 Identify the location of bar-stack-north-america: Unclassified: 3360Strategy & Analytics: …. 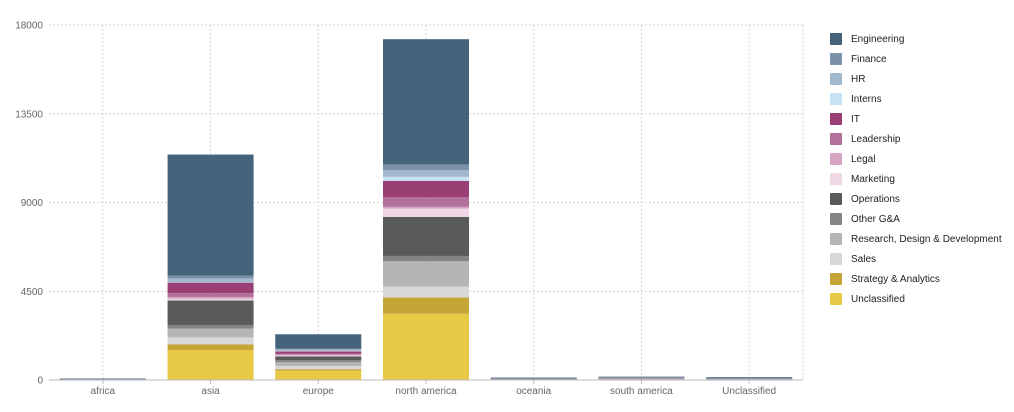
(426, 209).